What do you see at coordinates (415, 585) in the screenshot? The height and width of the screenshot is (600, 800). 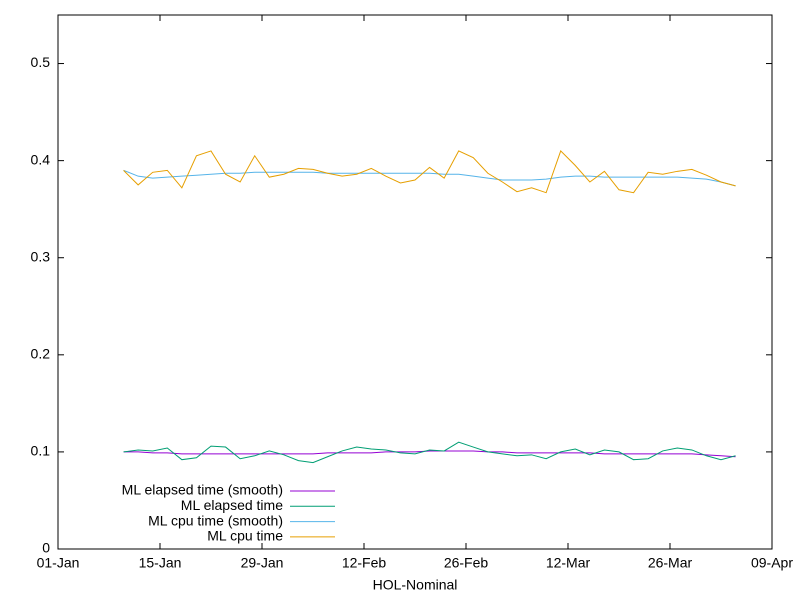 I see `x-axis-label: HOL-Nominal` at bounding box center [415, 585].